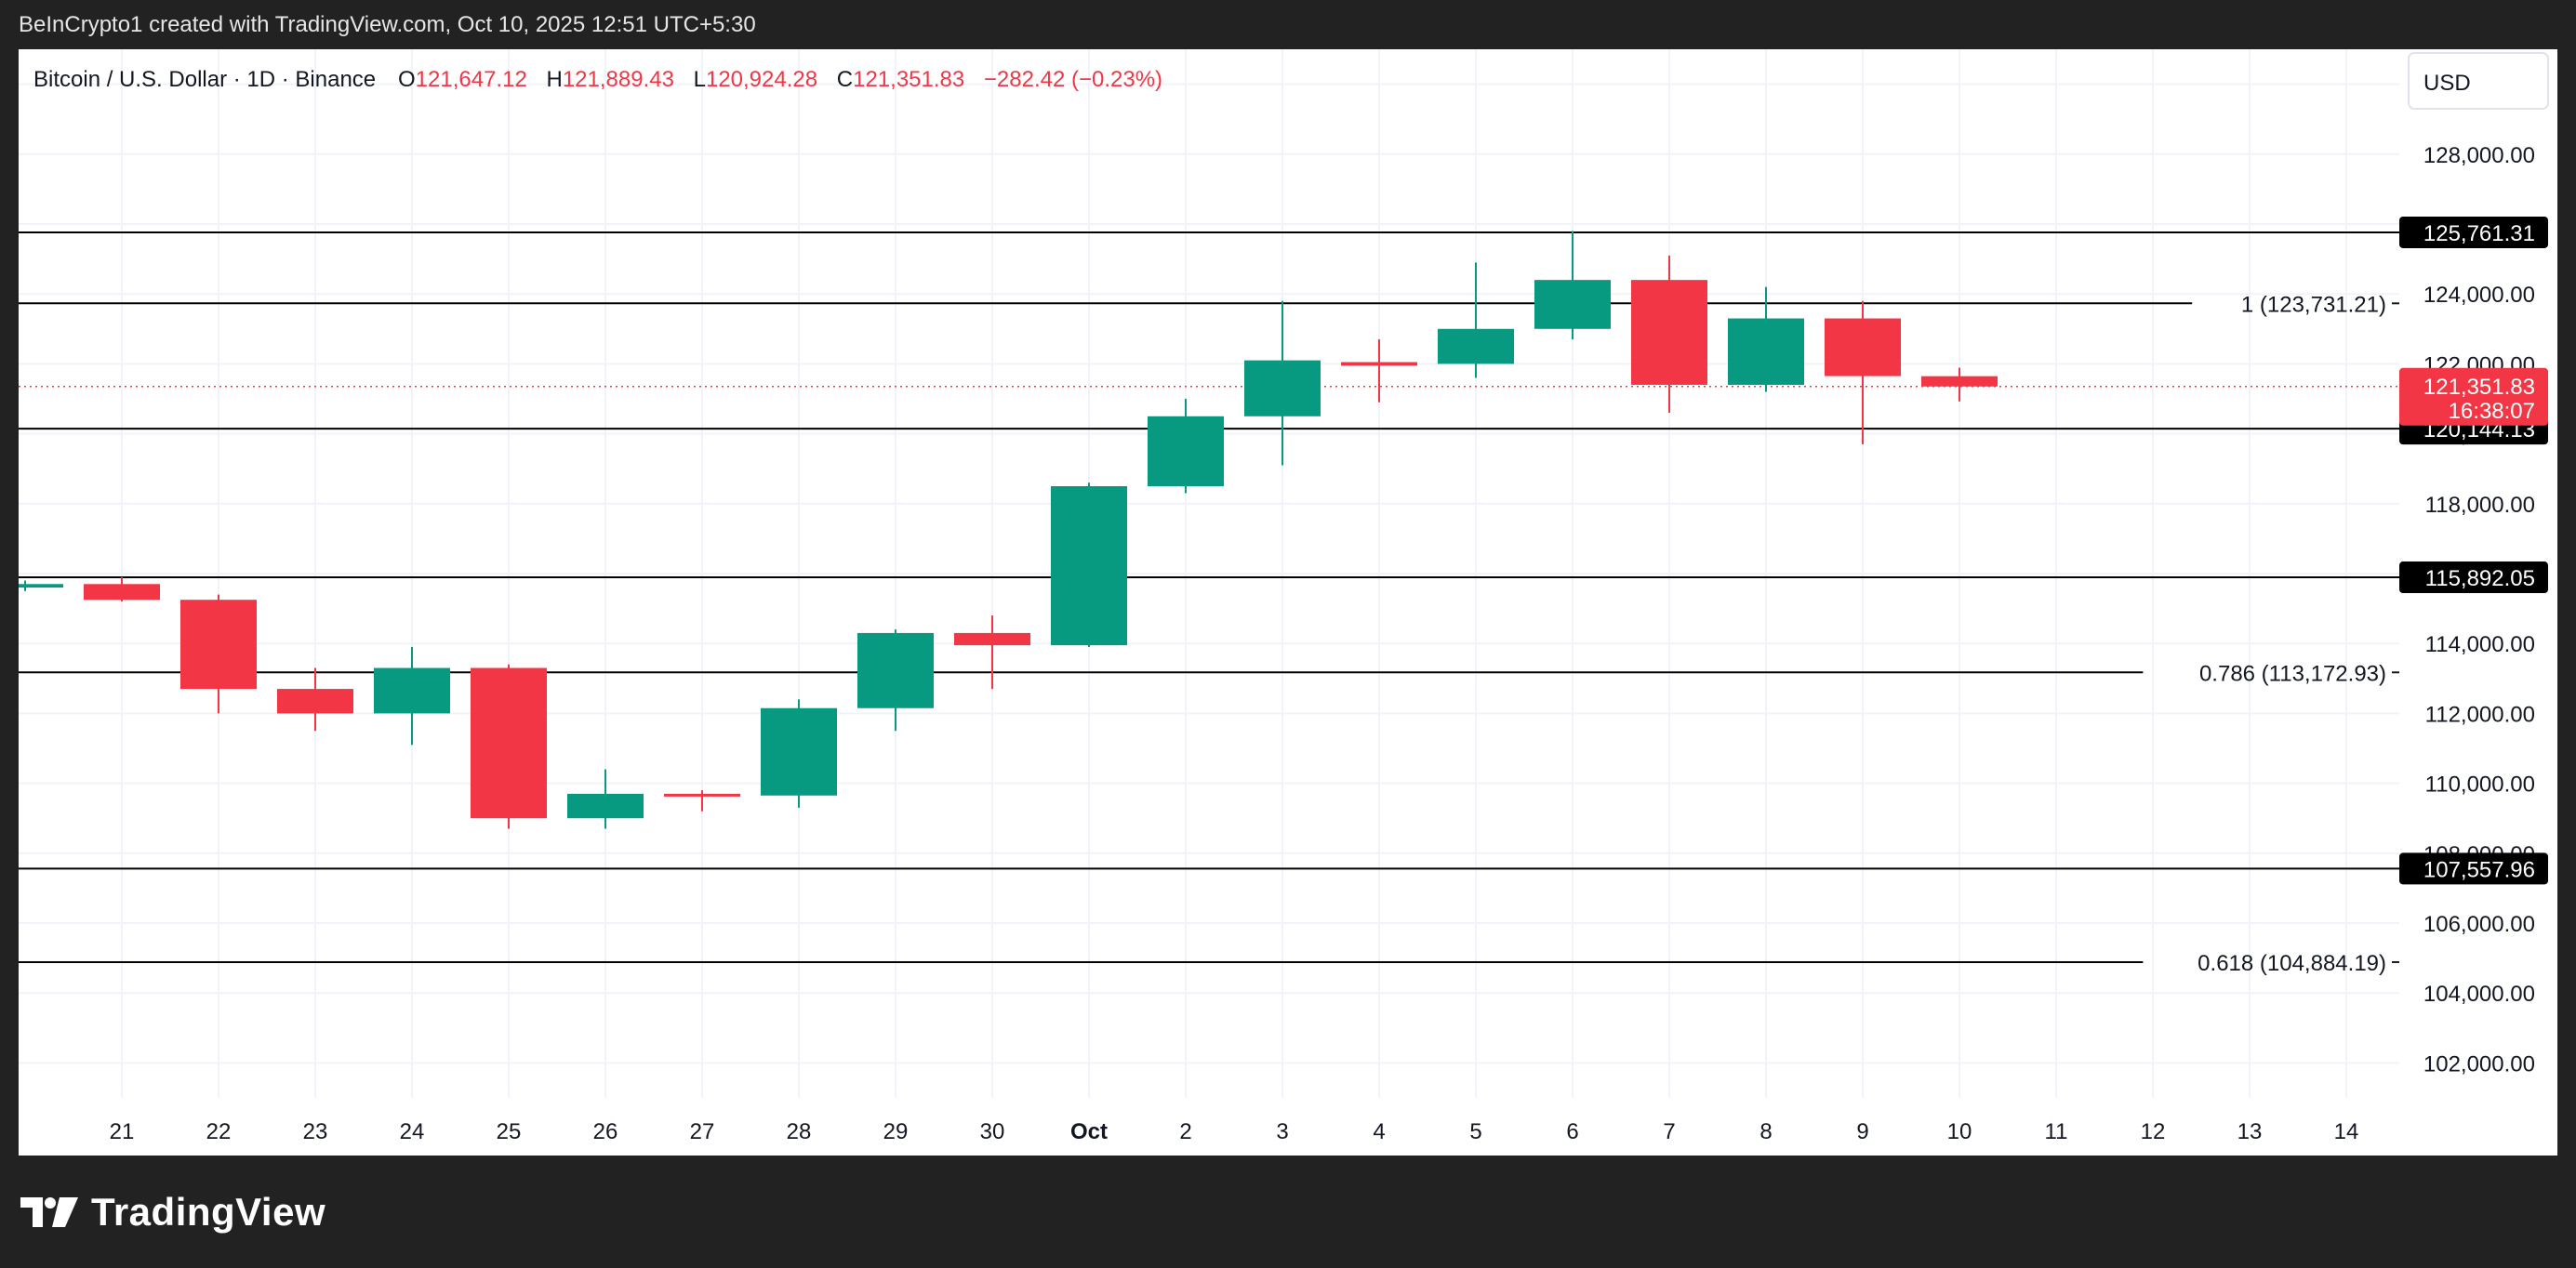  Describe the element at coordinates (49, 1211) in the screenshot. I see `tradingview-logo-icon` at that location.